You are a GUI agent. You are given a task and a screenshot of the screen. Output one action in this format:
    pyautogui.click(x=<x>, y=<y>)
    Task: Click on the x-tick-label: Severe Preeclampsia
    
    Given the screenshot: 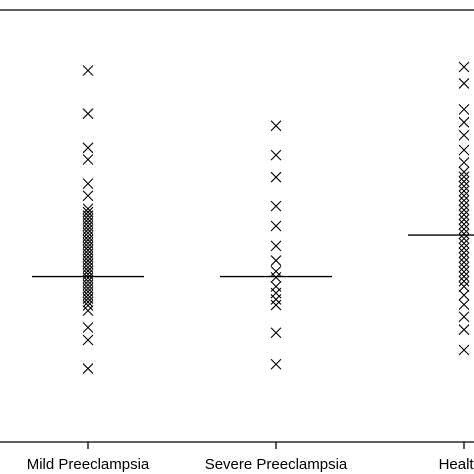 What is the action you would take?
    pyautogui.click(x=276, y=464)
    